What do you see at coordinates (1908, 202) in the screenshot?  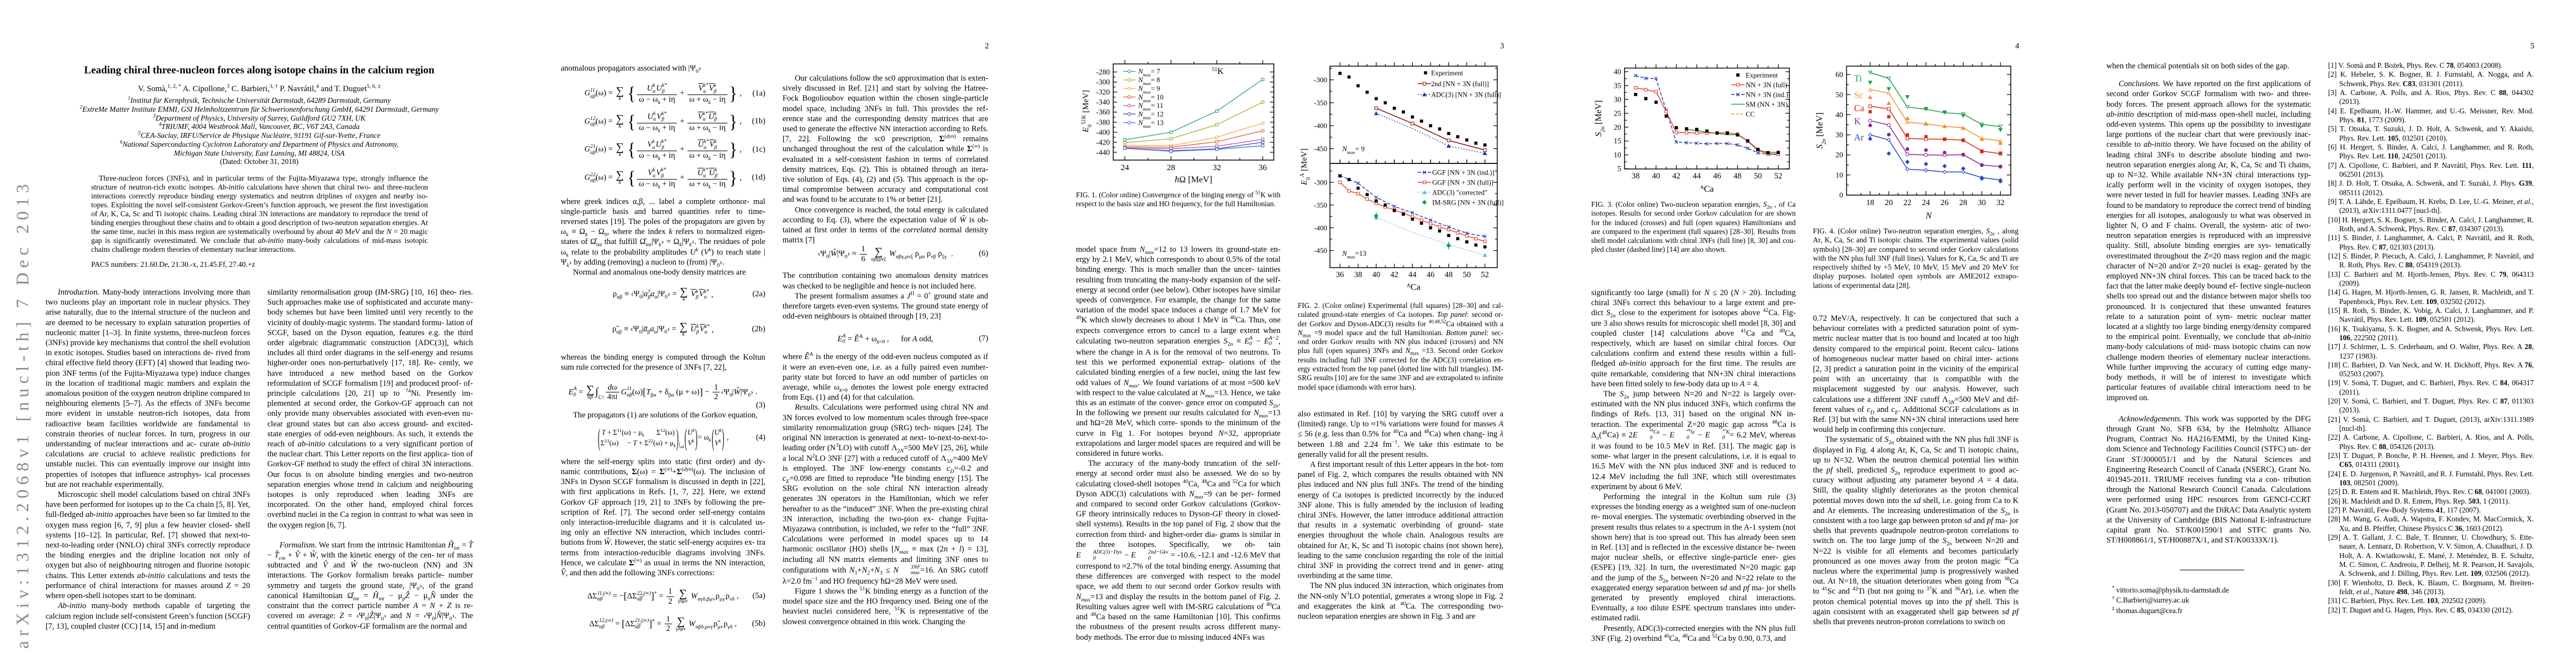 I see `svg-text: 22` at bounding box center [1908, 202].